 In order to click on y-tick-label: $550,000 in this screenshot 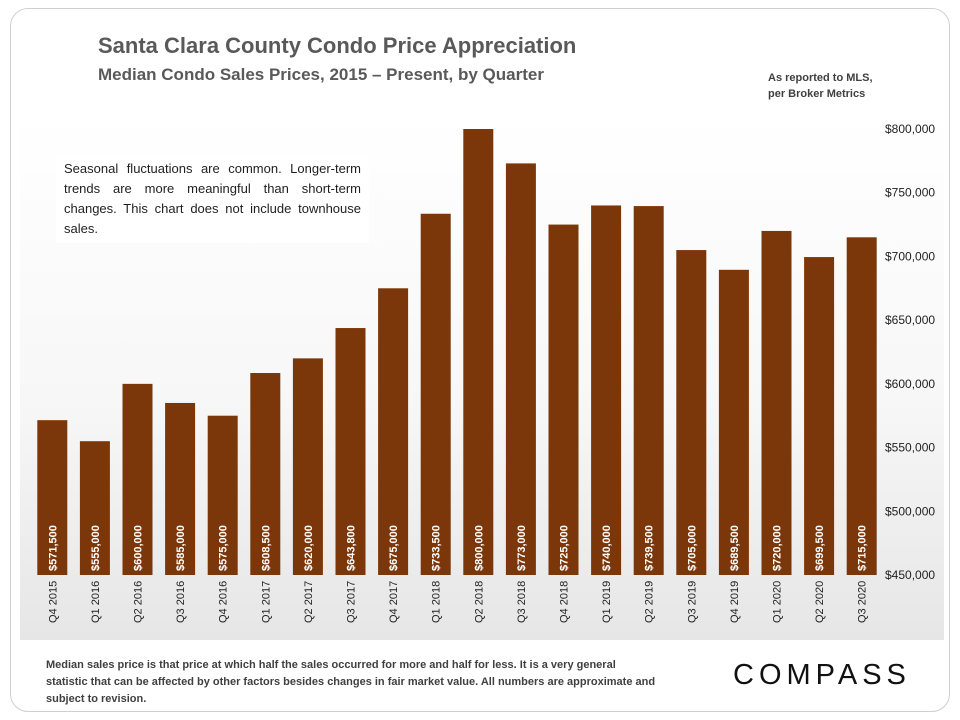, I will do `click(910, 448)`.